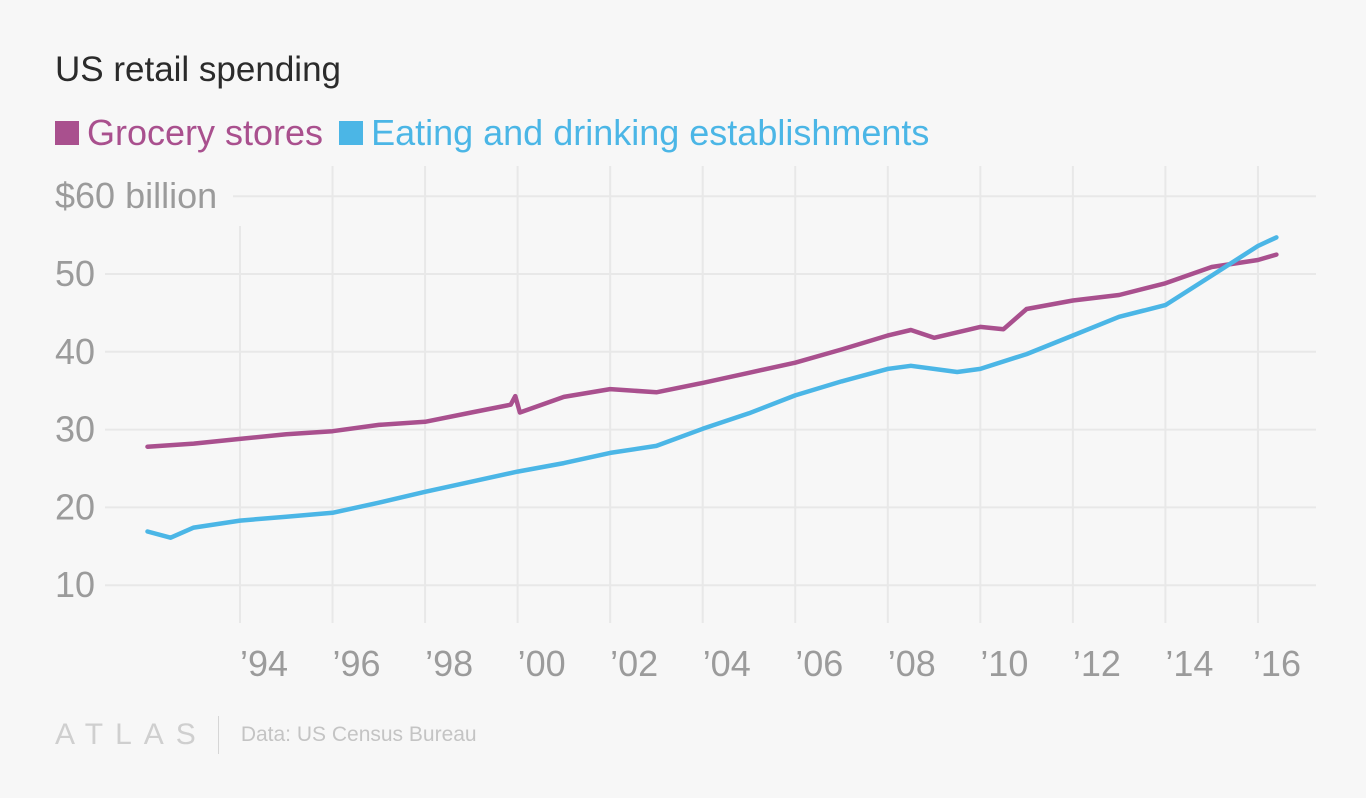 The image size is (1366, 798). I want to click on x-tick-label: ’06, so click(819, 663).